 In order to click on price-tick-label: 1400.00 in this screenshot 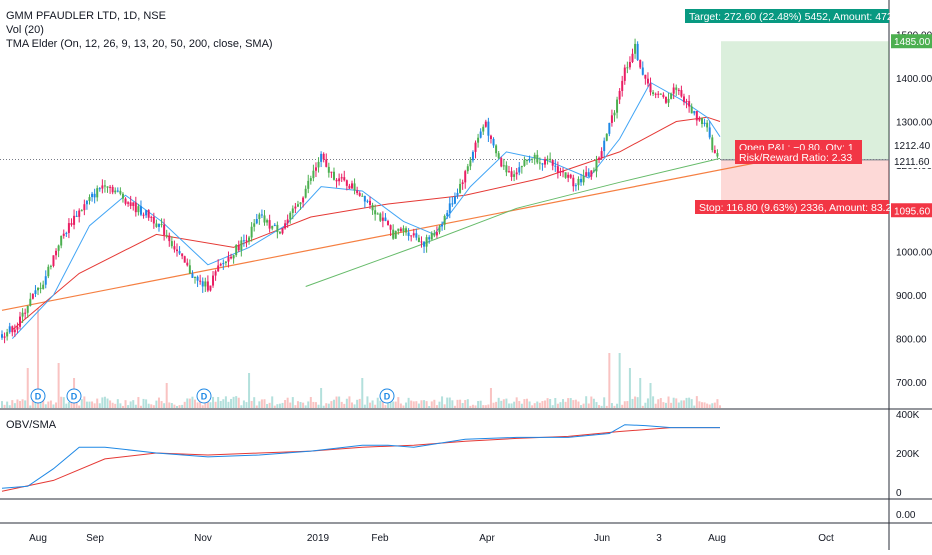, I will do `click(914, 79)`.